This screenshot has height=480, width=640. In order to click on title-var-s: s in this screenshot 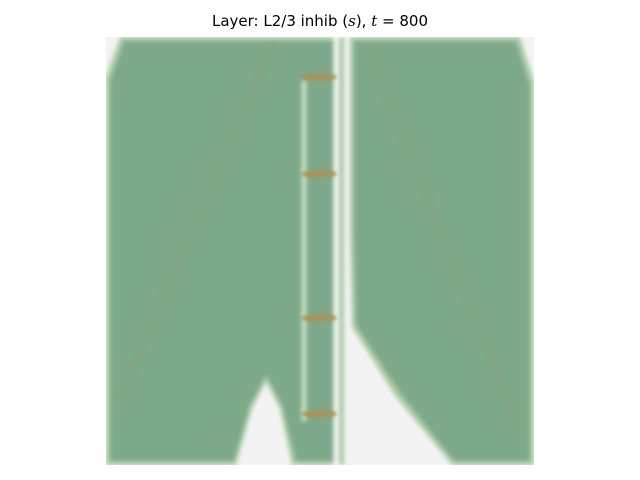, I will do `click(352, 21)`.